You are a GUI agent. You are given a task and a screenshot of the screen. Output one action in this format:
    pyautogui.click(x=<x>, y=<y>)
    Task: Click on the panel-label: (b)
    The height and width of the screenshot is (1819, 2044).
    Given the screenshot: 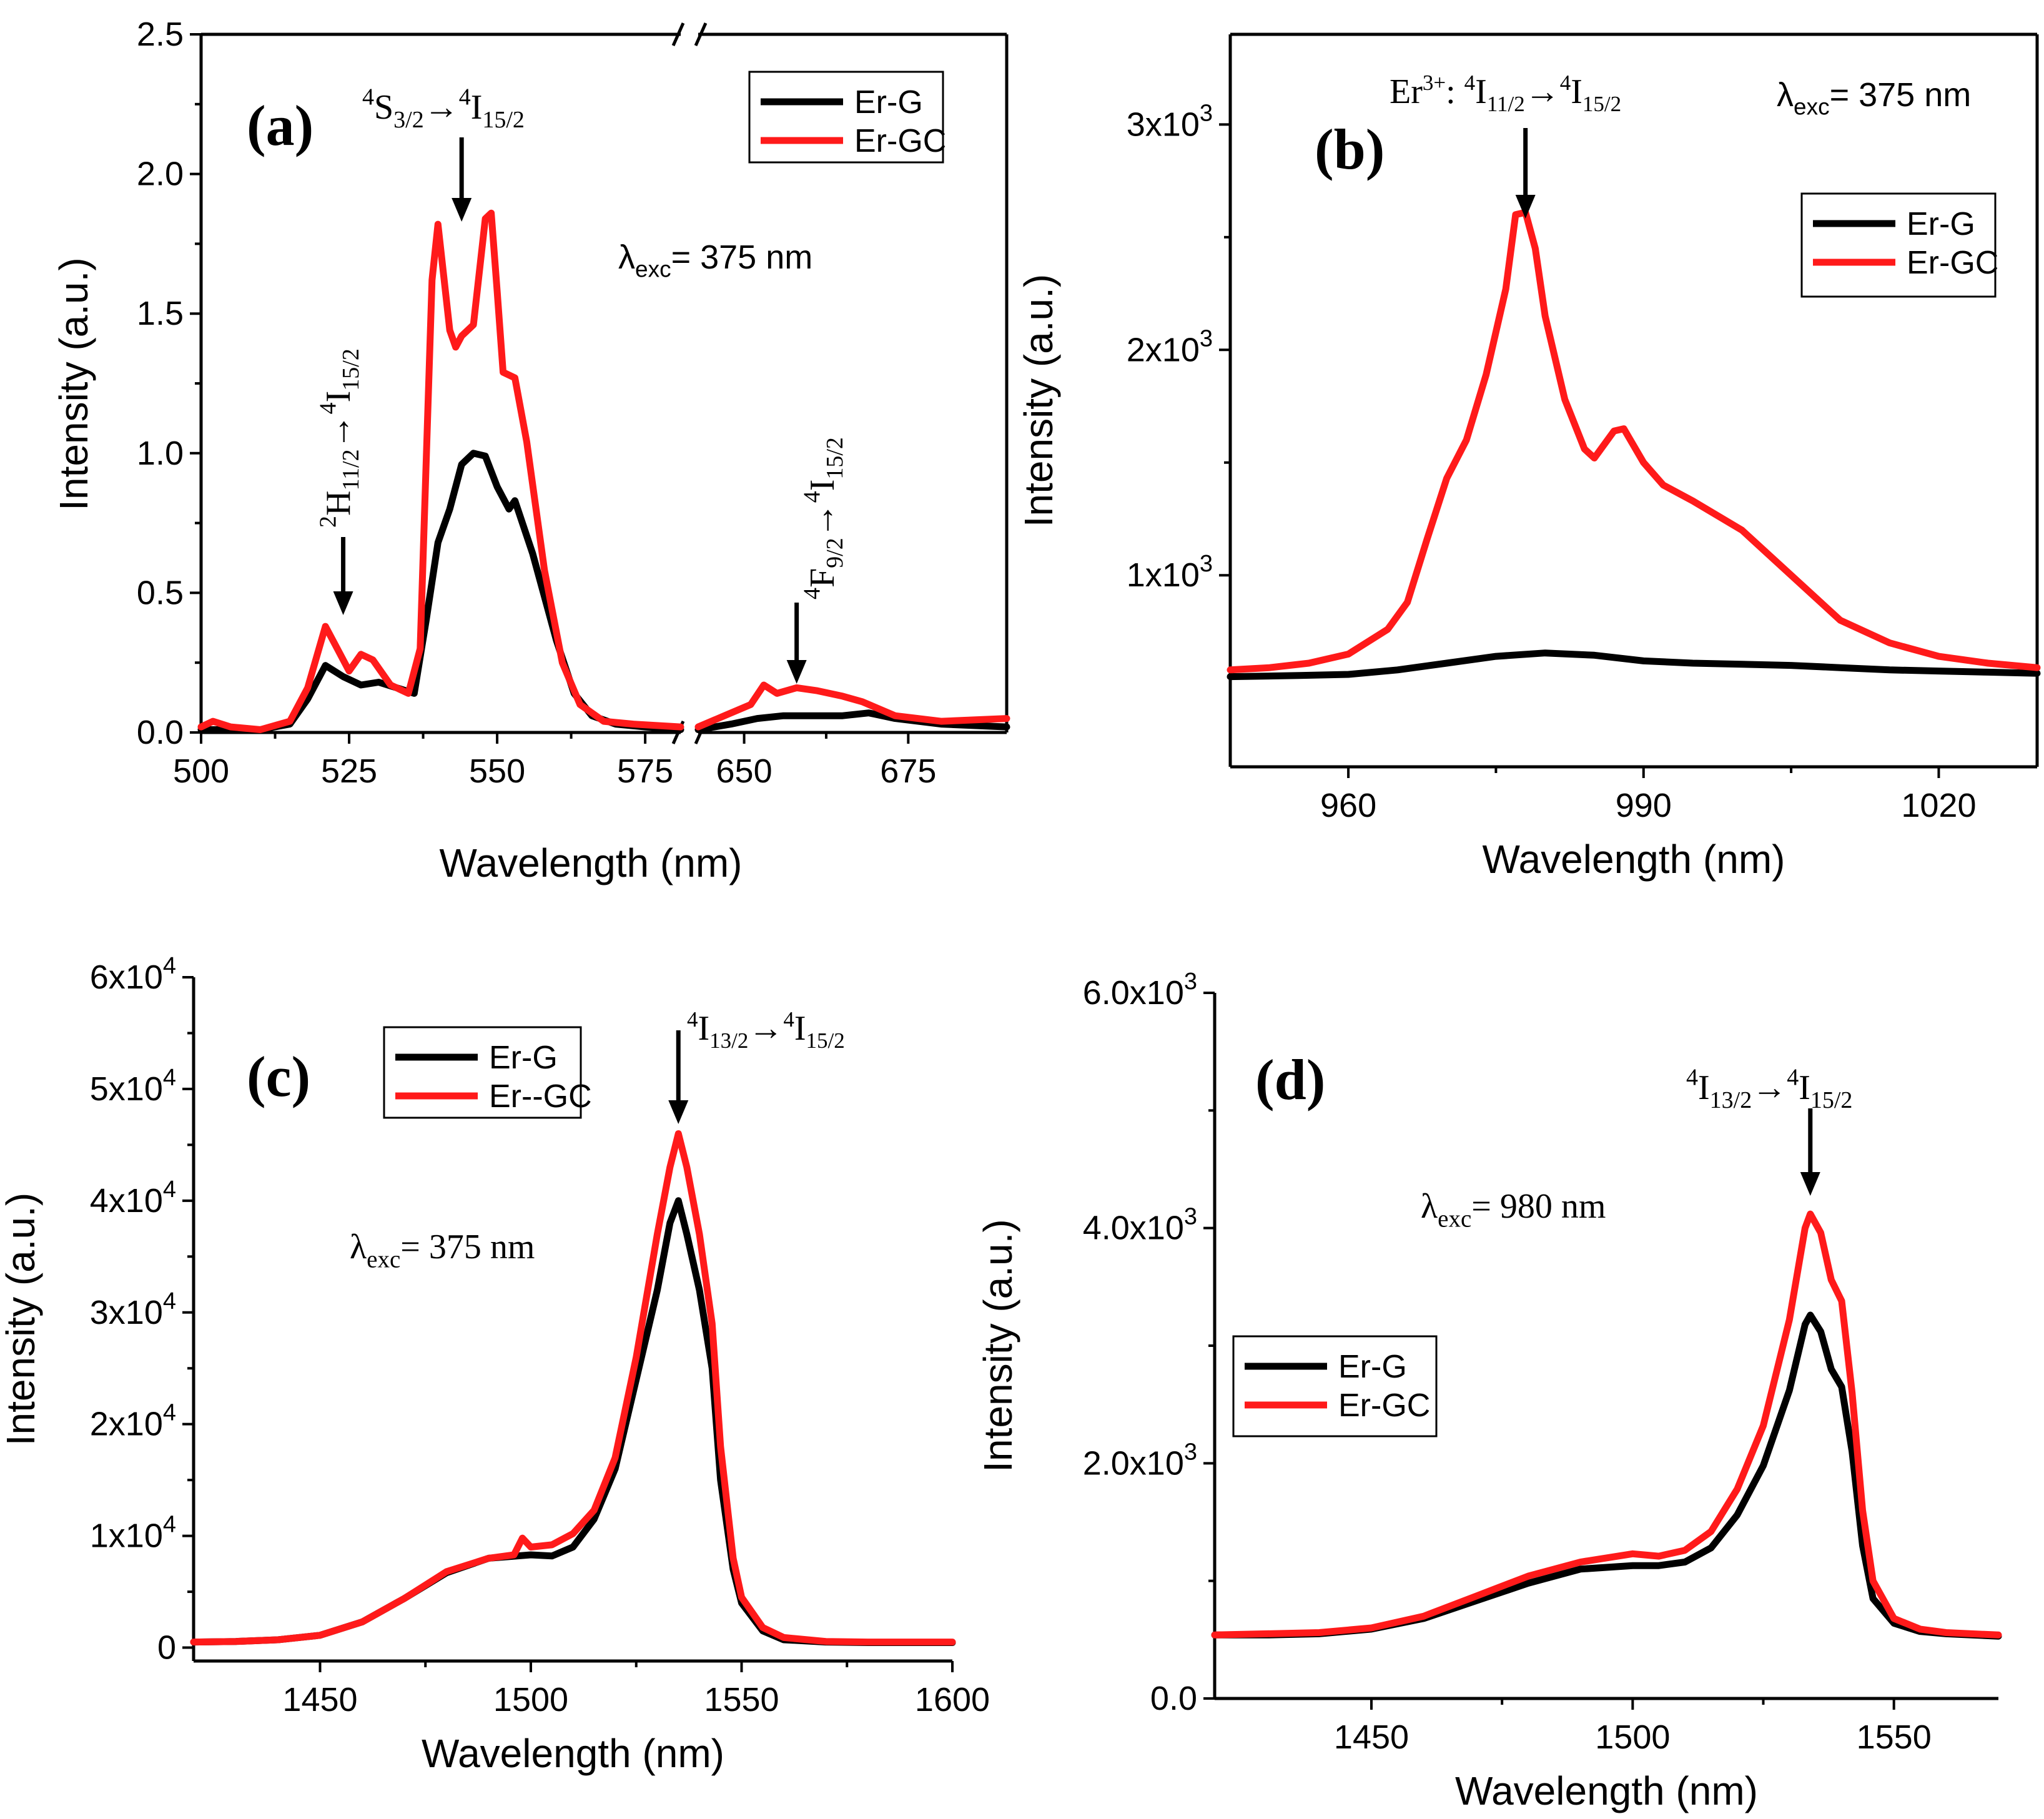 What is the action you would take?
    pyautogui.click(x=1350, y=149)
    